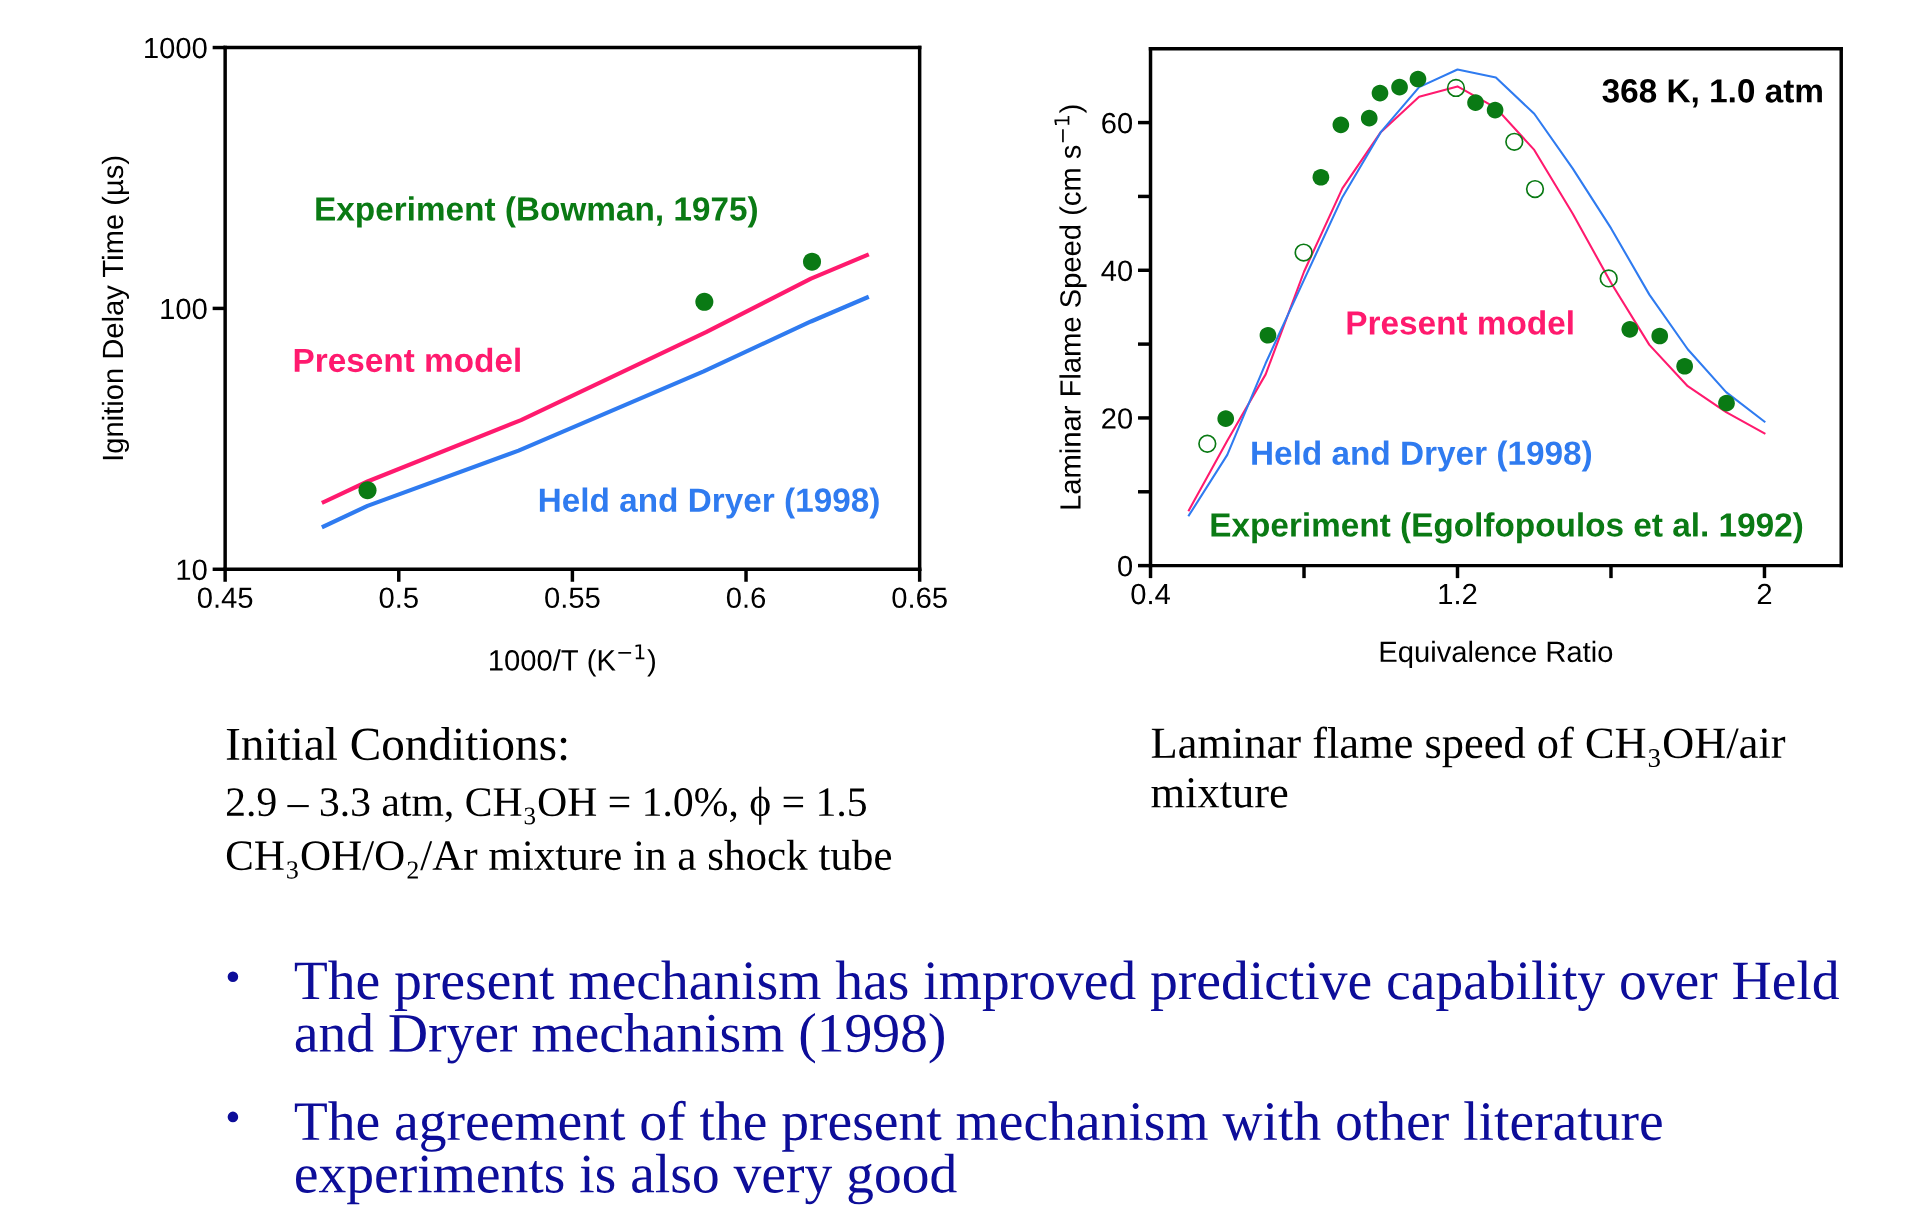 The width and height of the screenshot is (1908, 1219). What do you see at coordinates (746, 598) in the screenshot?
I see `x-tick-label: 0.6` at bounding box center [746, 598].